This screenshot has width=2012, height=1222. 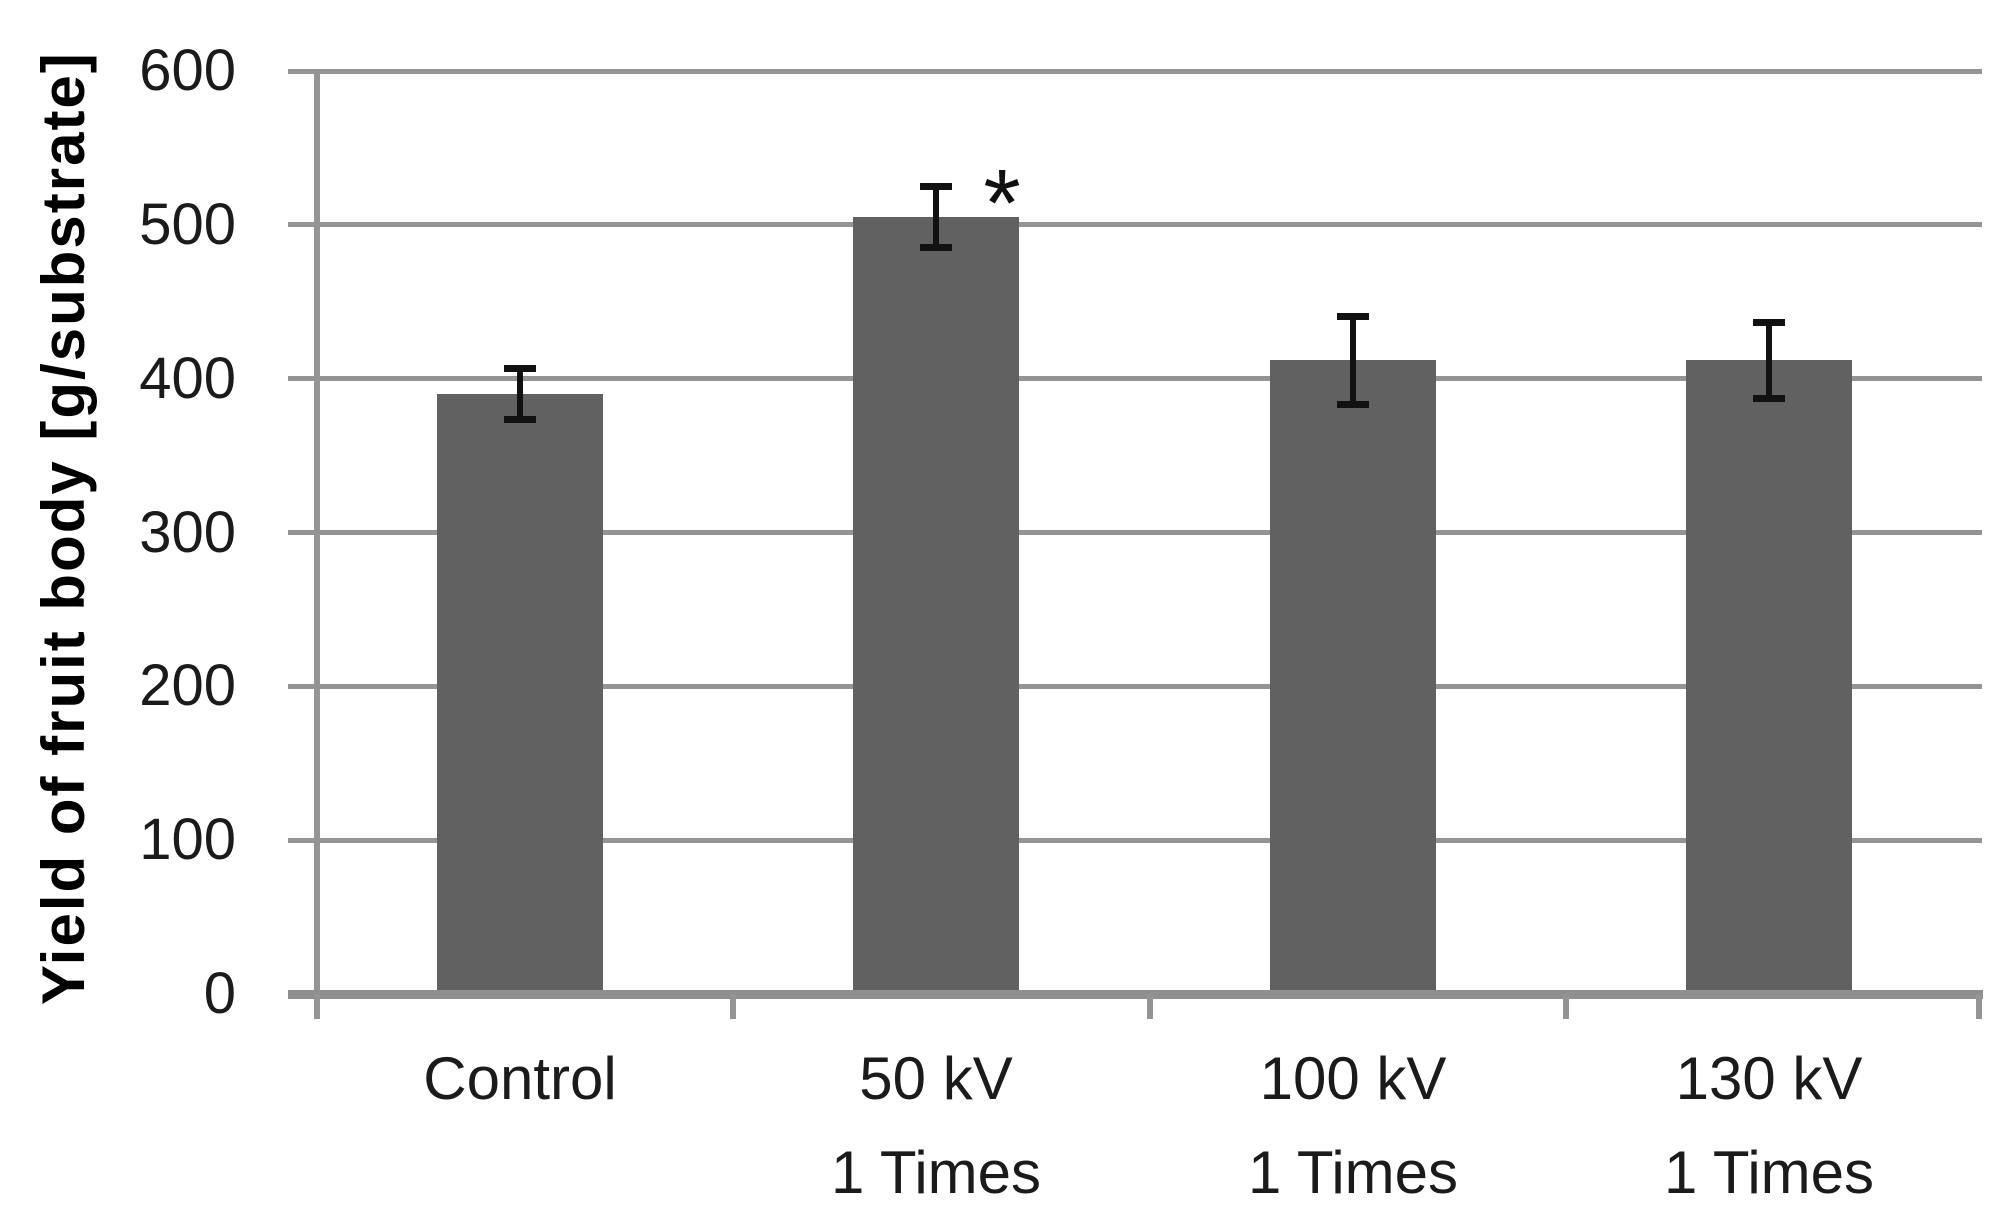 What do you see at coordinates (187, 839) in the screenshot?
I see `y-tick-label: 100` at bounding box center [187, 839].